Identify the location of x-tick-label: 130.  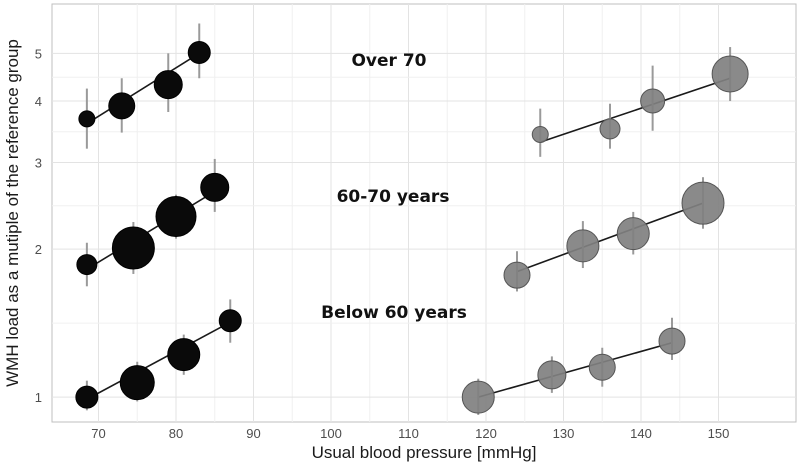
(564, 433).